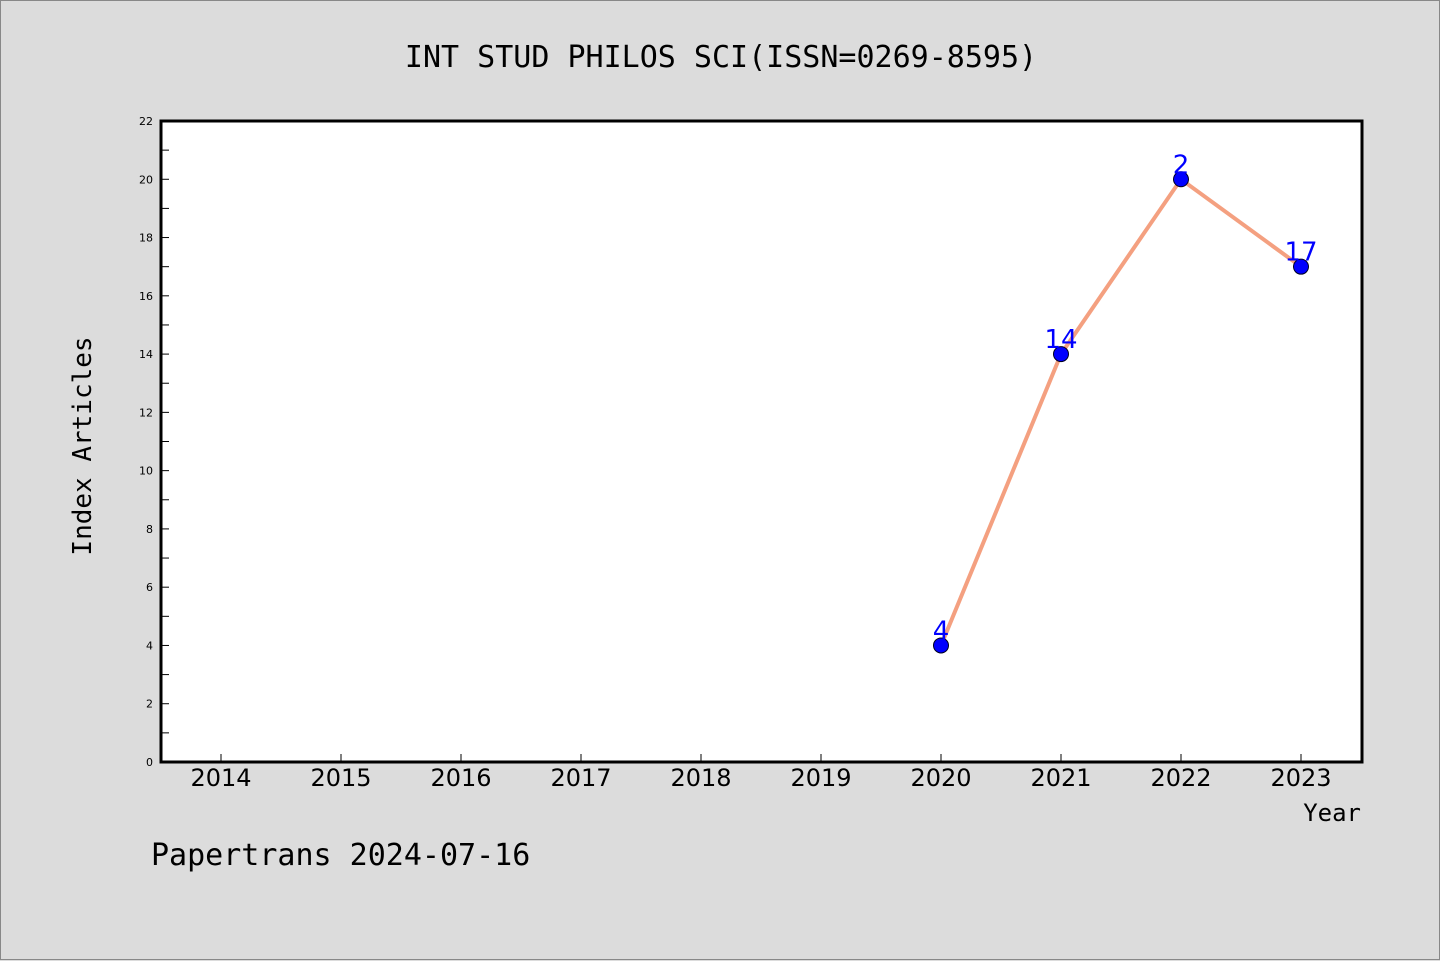 Image resolution: width=1440 pixels, height=961 pixels. Describe the element at coordinates (820, 778) in the screenshot. I see `x-tick-label: 2019` at that location.